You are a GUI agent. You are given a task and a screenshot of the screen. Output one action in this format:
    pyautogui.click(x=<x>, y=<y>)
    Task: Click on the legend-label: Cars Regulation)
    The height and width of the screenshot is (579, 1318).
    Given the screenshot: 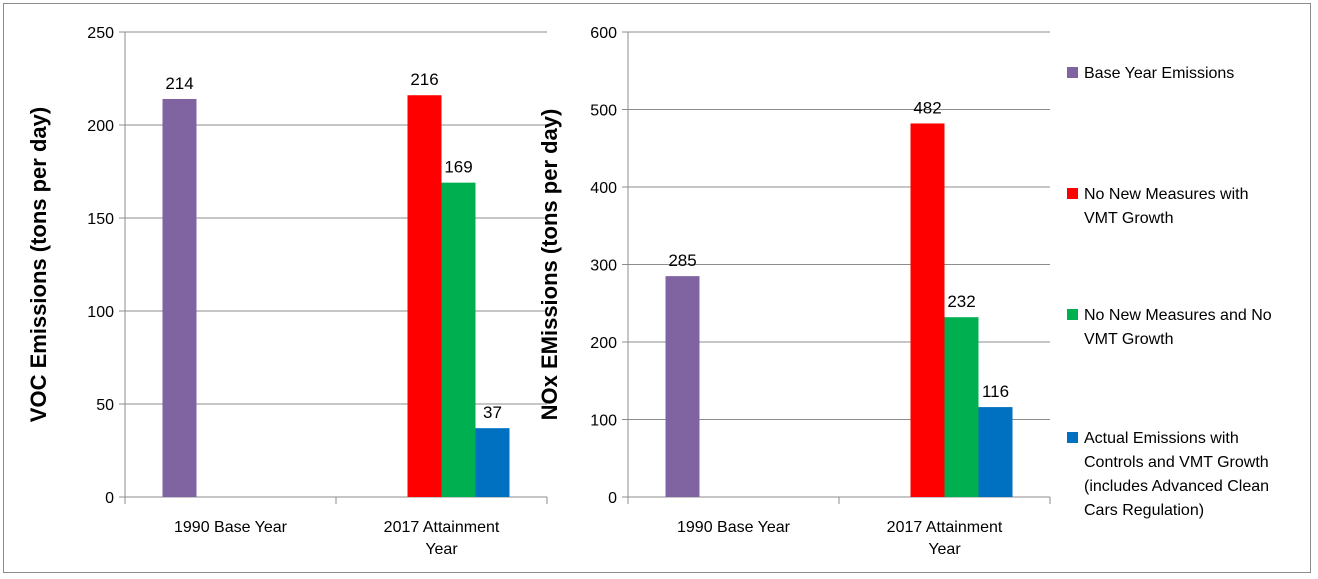 What is the action you would take?
    pyautogui.click(x=1144, y=510)
    